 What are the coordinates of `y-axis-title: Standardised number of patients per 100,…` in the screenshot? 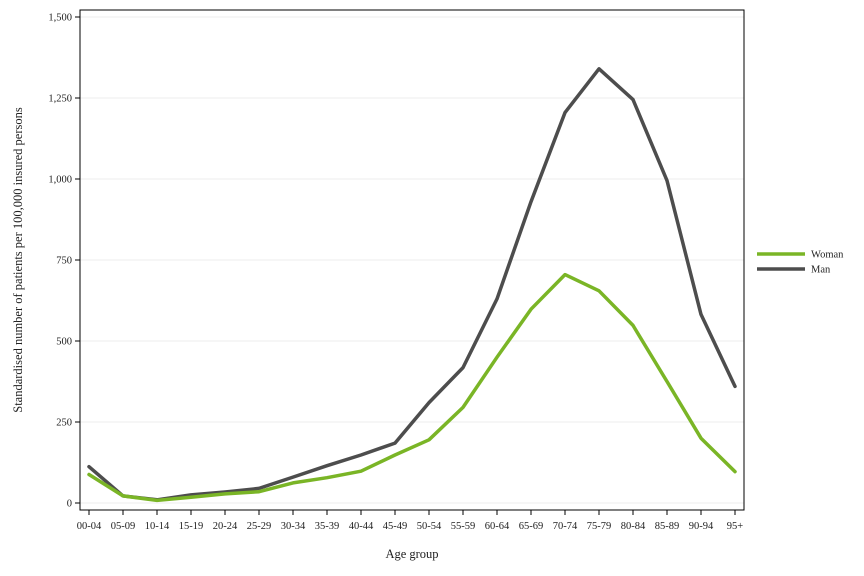 It's located at (18, 260).